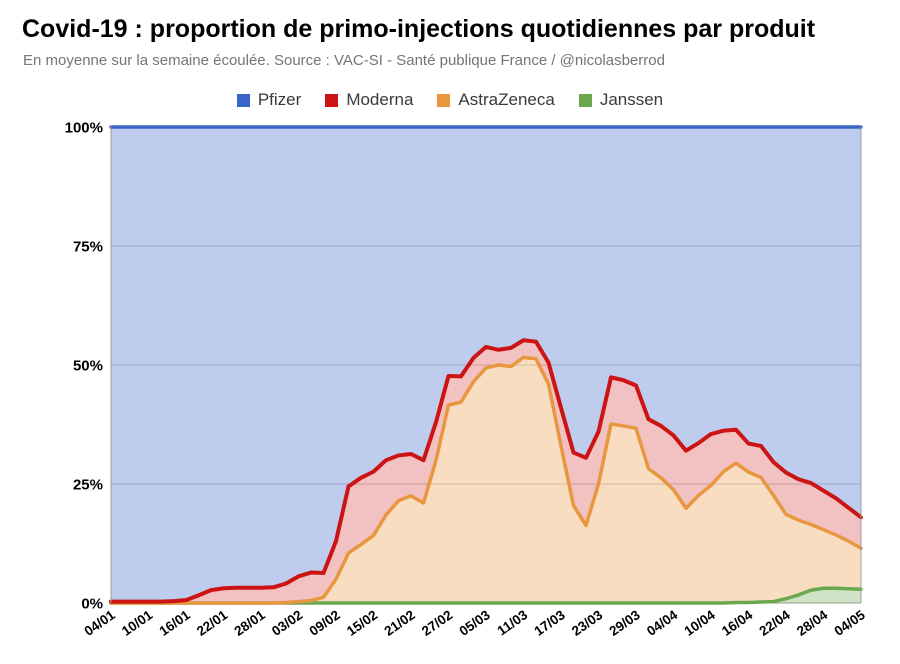 This screenshot has width=900, height=664. I want to click on x-axis-label: 16/04, so click(737, 623).